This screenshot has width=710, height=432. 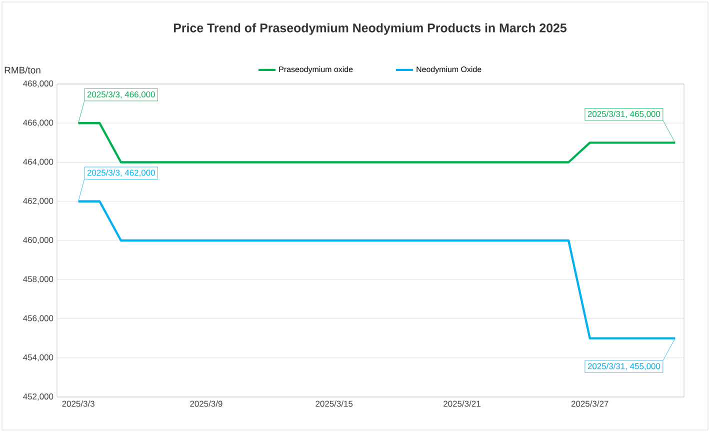 What do you see at coordinates (334, 403) in the screenshot?
I see `x-tick-label: 2025/3/15` at bounding box center [334, 403].